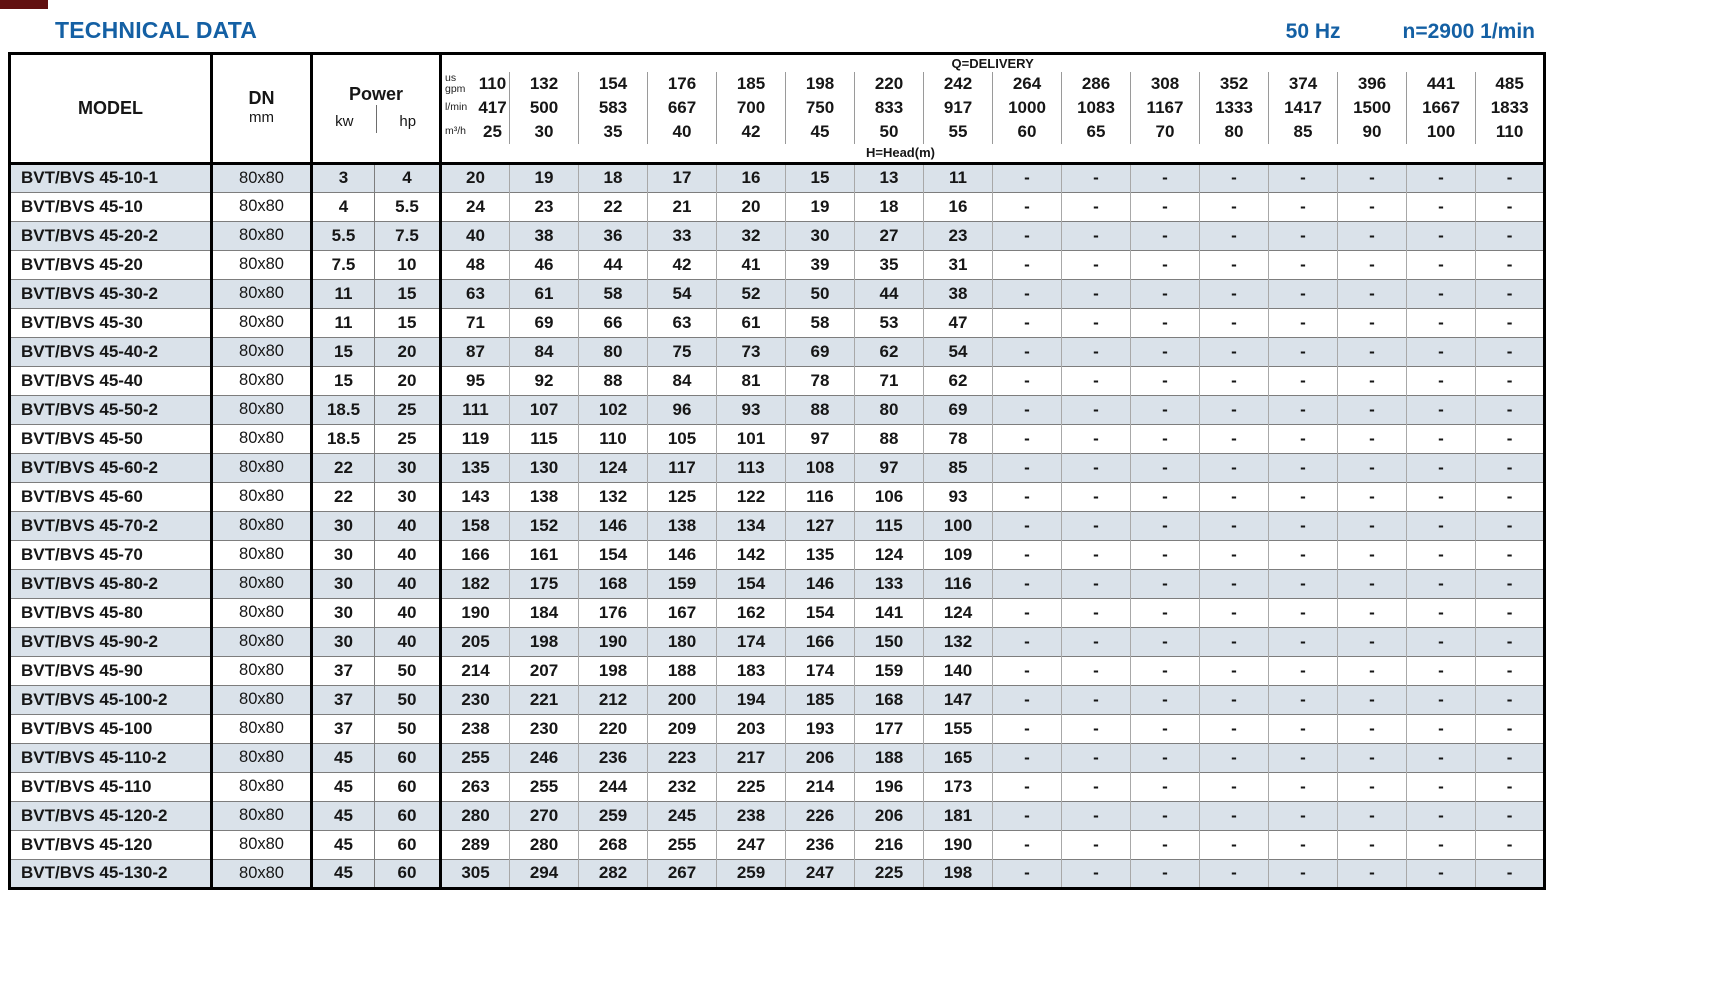 This screenshot has width=1710, height=1000. I want to click on delivery-value: l/min 417, so click(475, 108).